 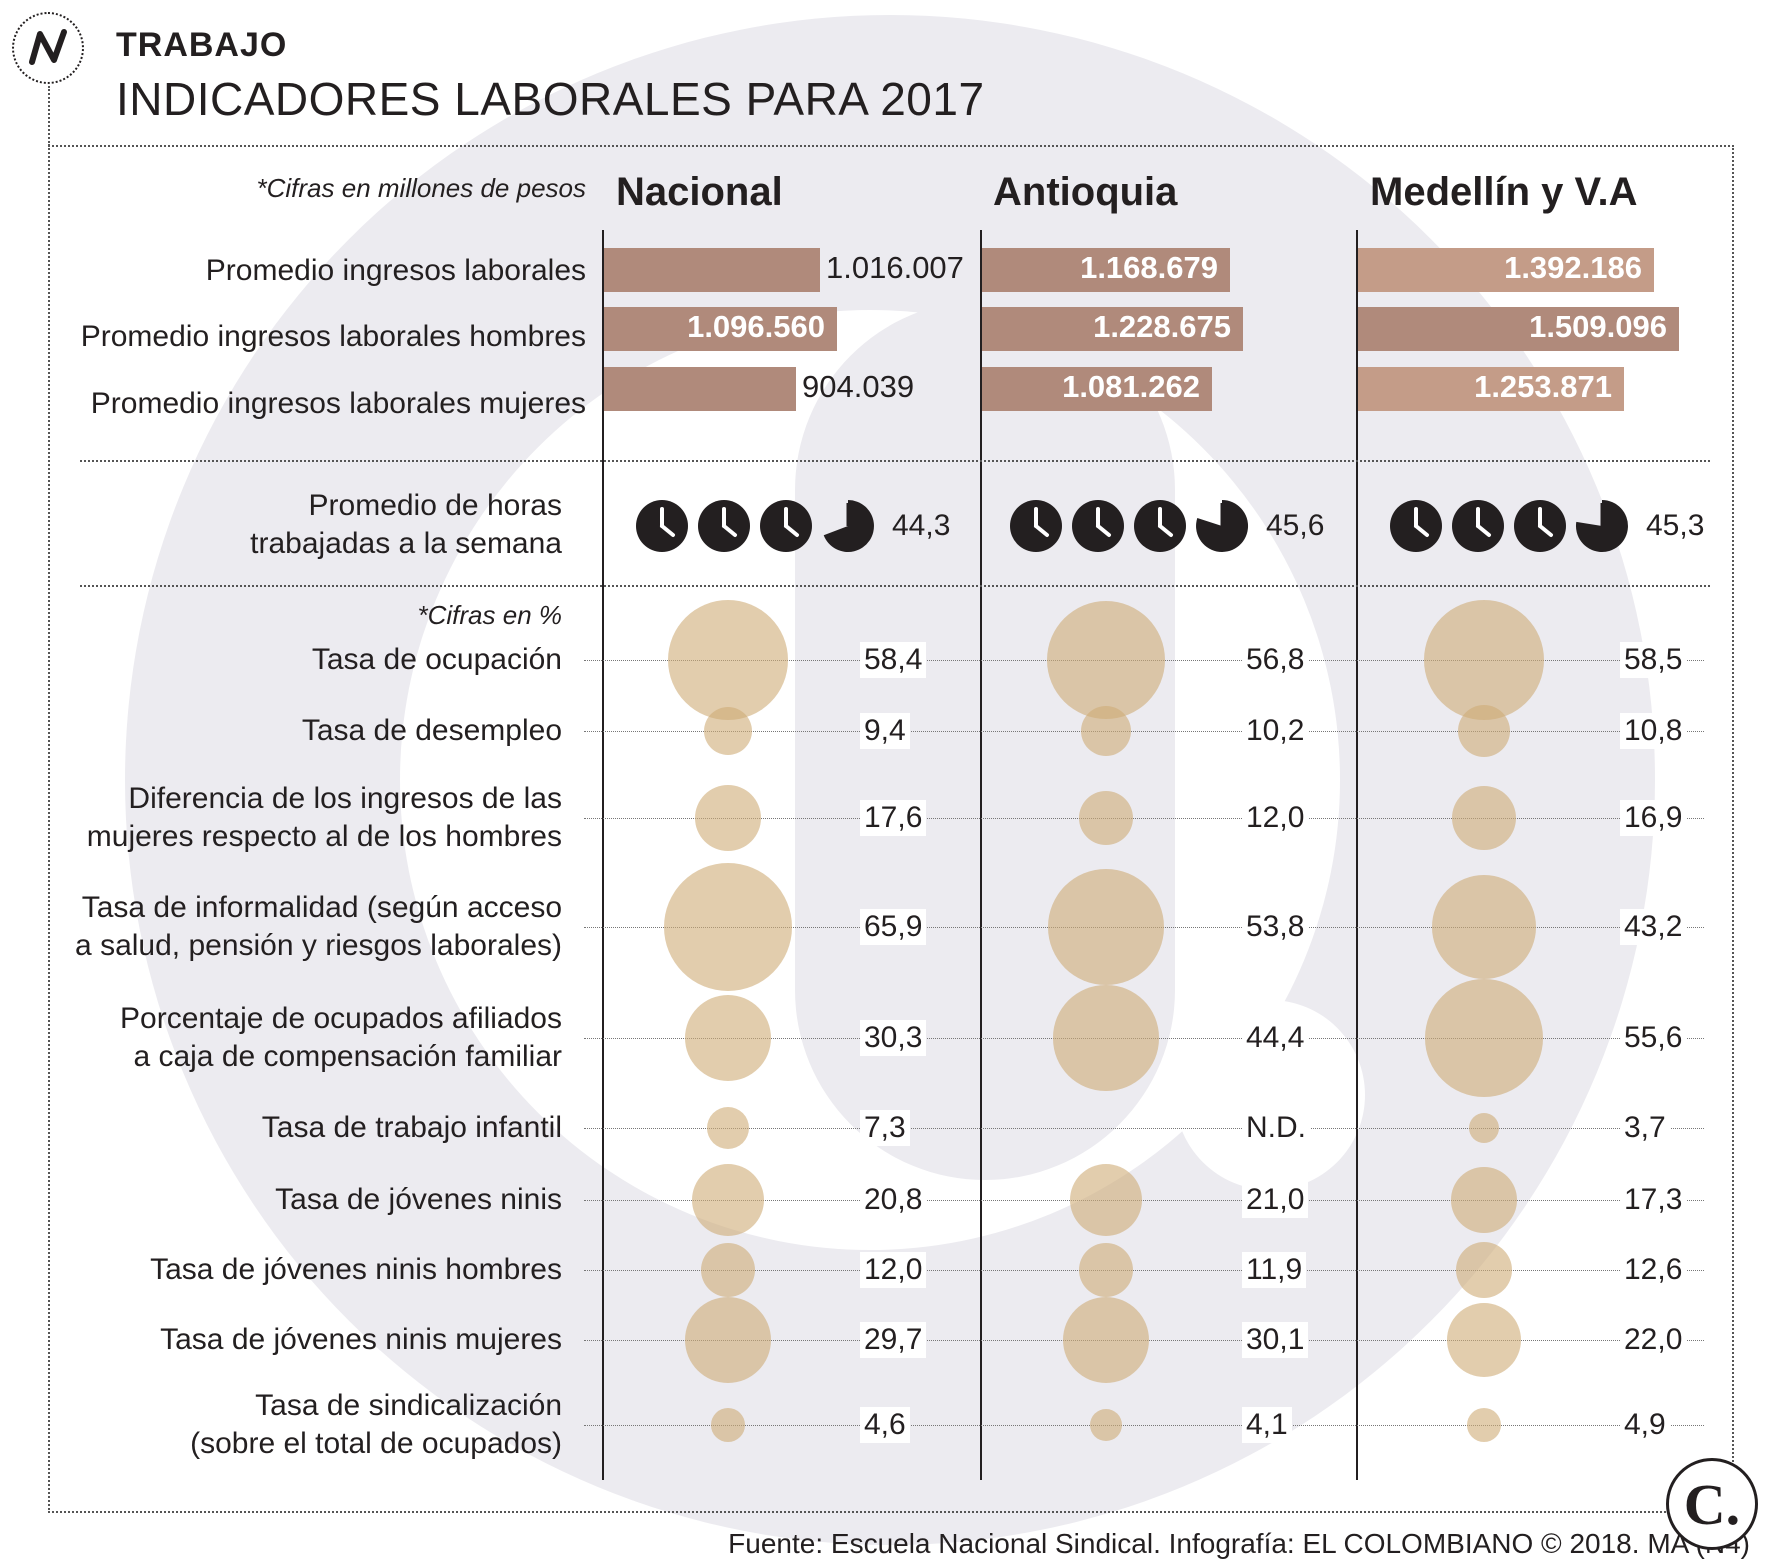 What do you see at coordinates (1598, 326) in the screenshot?
I see `income-bar-value: 1.509.096` at bounding box center [1598, 326].